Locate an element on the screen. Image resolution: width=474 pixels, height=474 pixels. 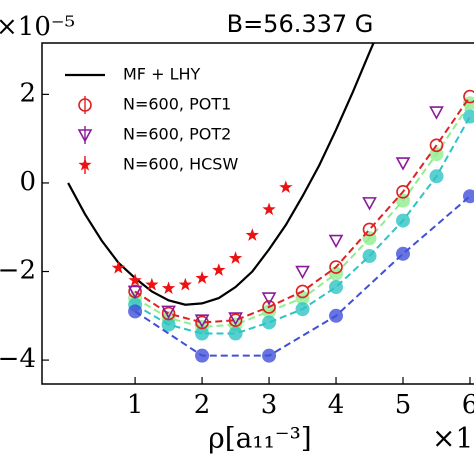
x-tick-label: 2 is located at coordinates (202, 405).